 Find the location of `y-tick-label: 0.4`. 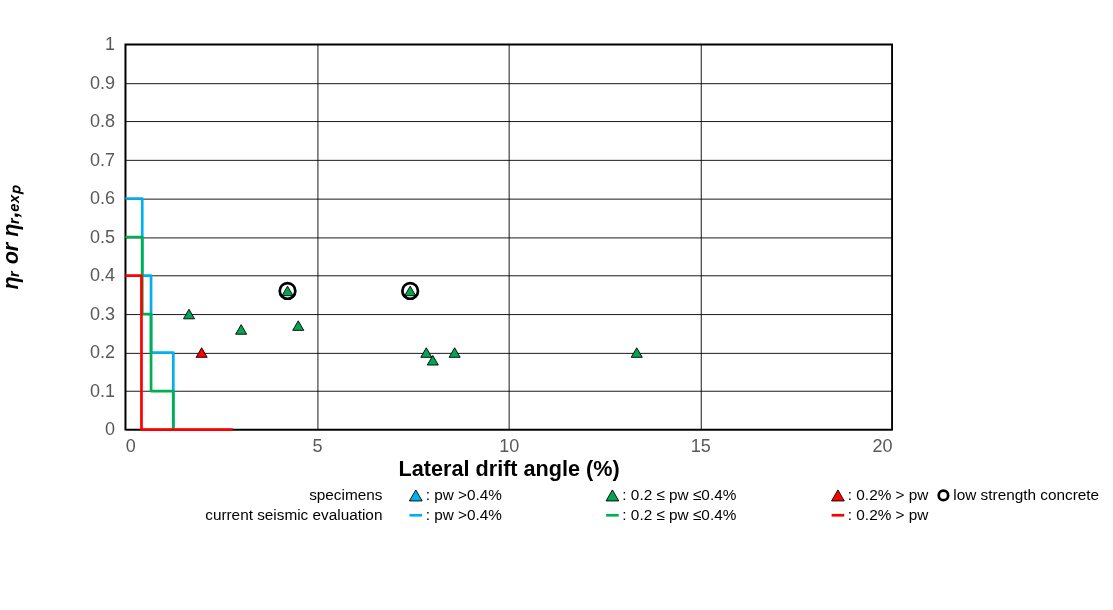

y-tick-label: 0.4 is located at coordinates (102, 275).